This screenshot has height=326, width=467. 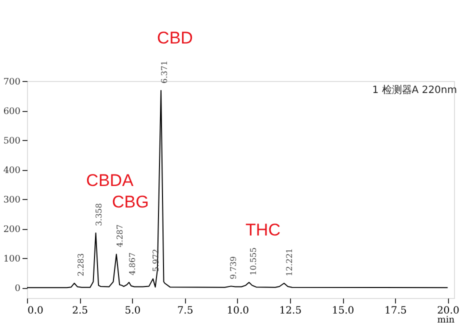 I want to click on annotation: 9.739, so click(x=233, y=268).